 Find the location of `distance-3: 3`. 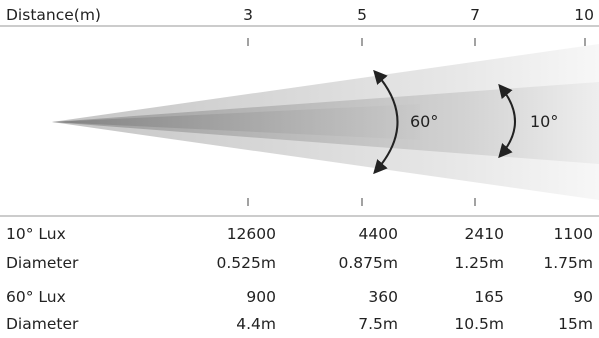

distance-3: 3 is located at coordinates (248, 15).